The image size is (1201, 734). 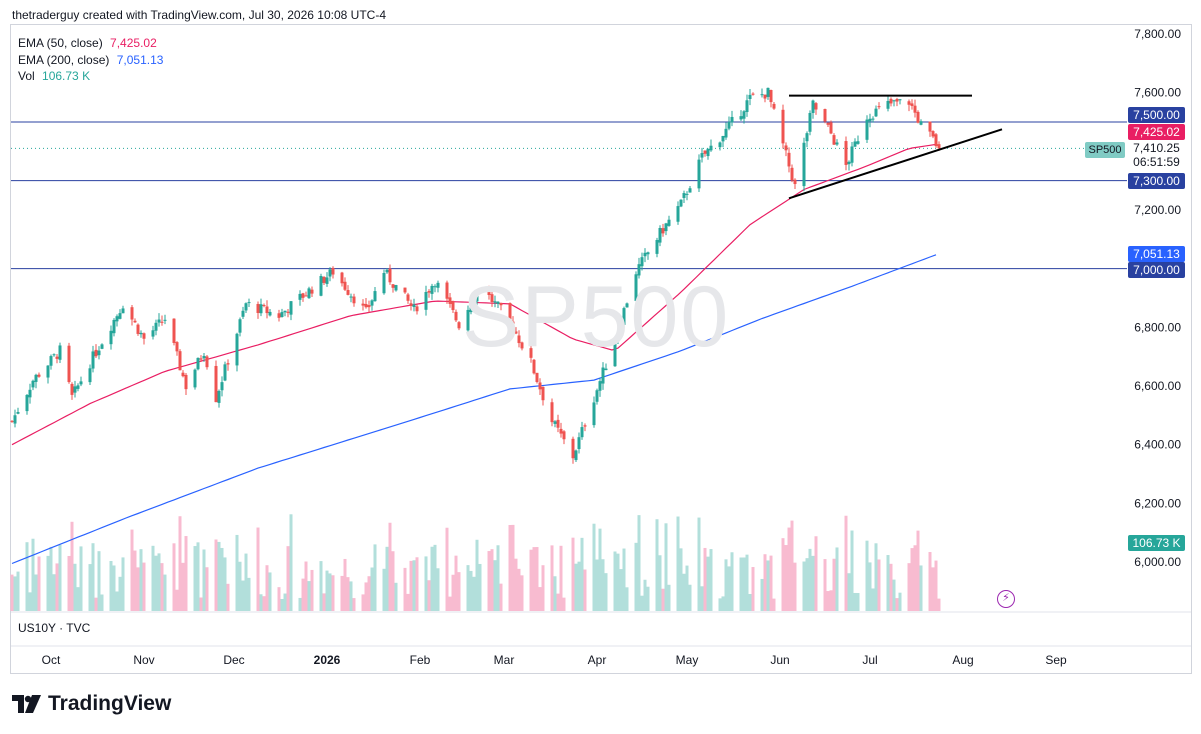 I want to click on ema200-price-label: 7,051.13, so click(x=1156, y=254).